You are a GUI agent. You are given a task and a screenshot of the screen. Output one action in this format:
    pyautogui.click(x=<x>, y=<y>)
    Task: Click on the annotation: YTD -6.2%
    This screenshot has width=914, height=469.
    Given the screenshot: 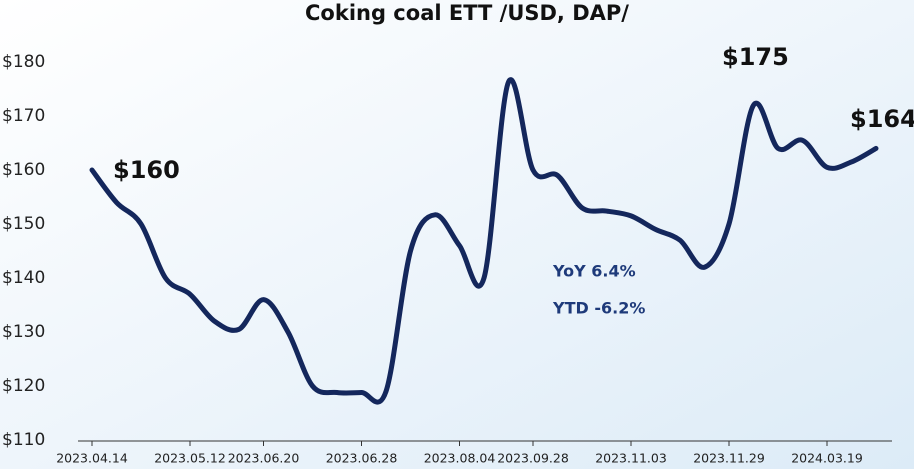 What is the action you would take?
    pyautogui.click(x=598, y=308)
    